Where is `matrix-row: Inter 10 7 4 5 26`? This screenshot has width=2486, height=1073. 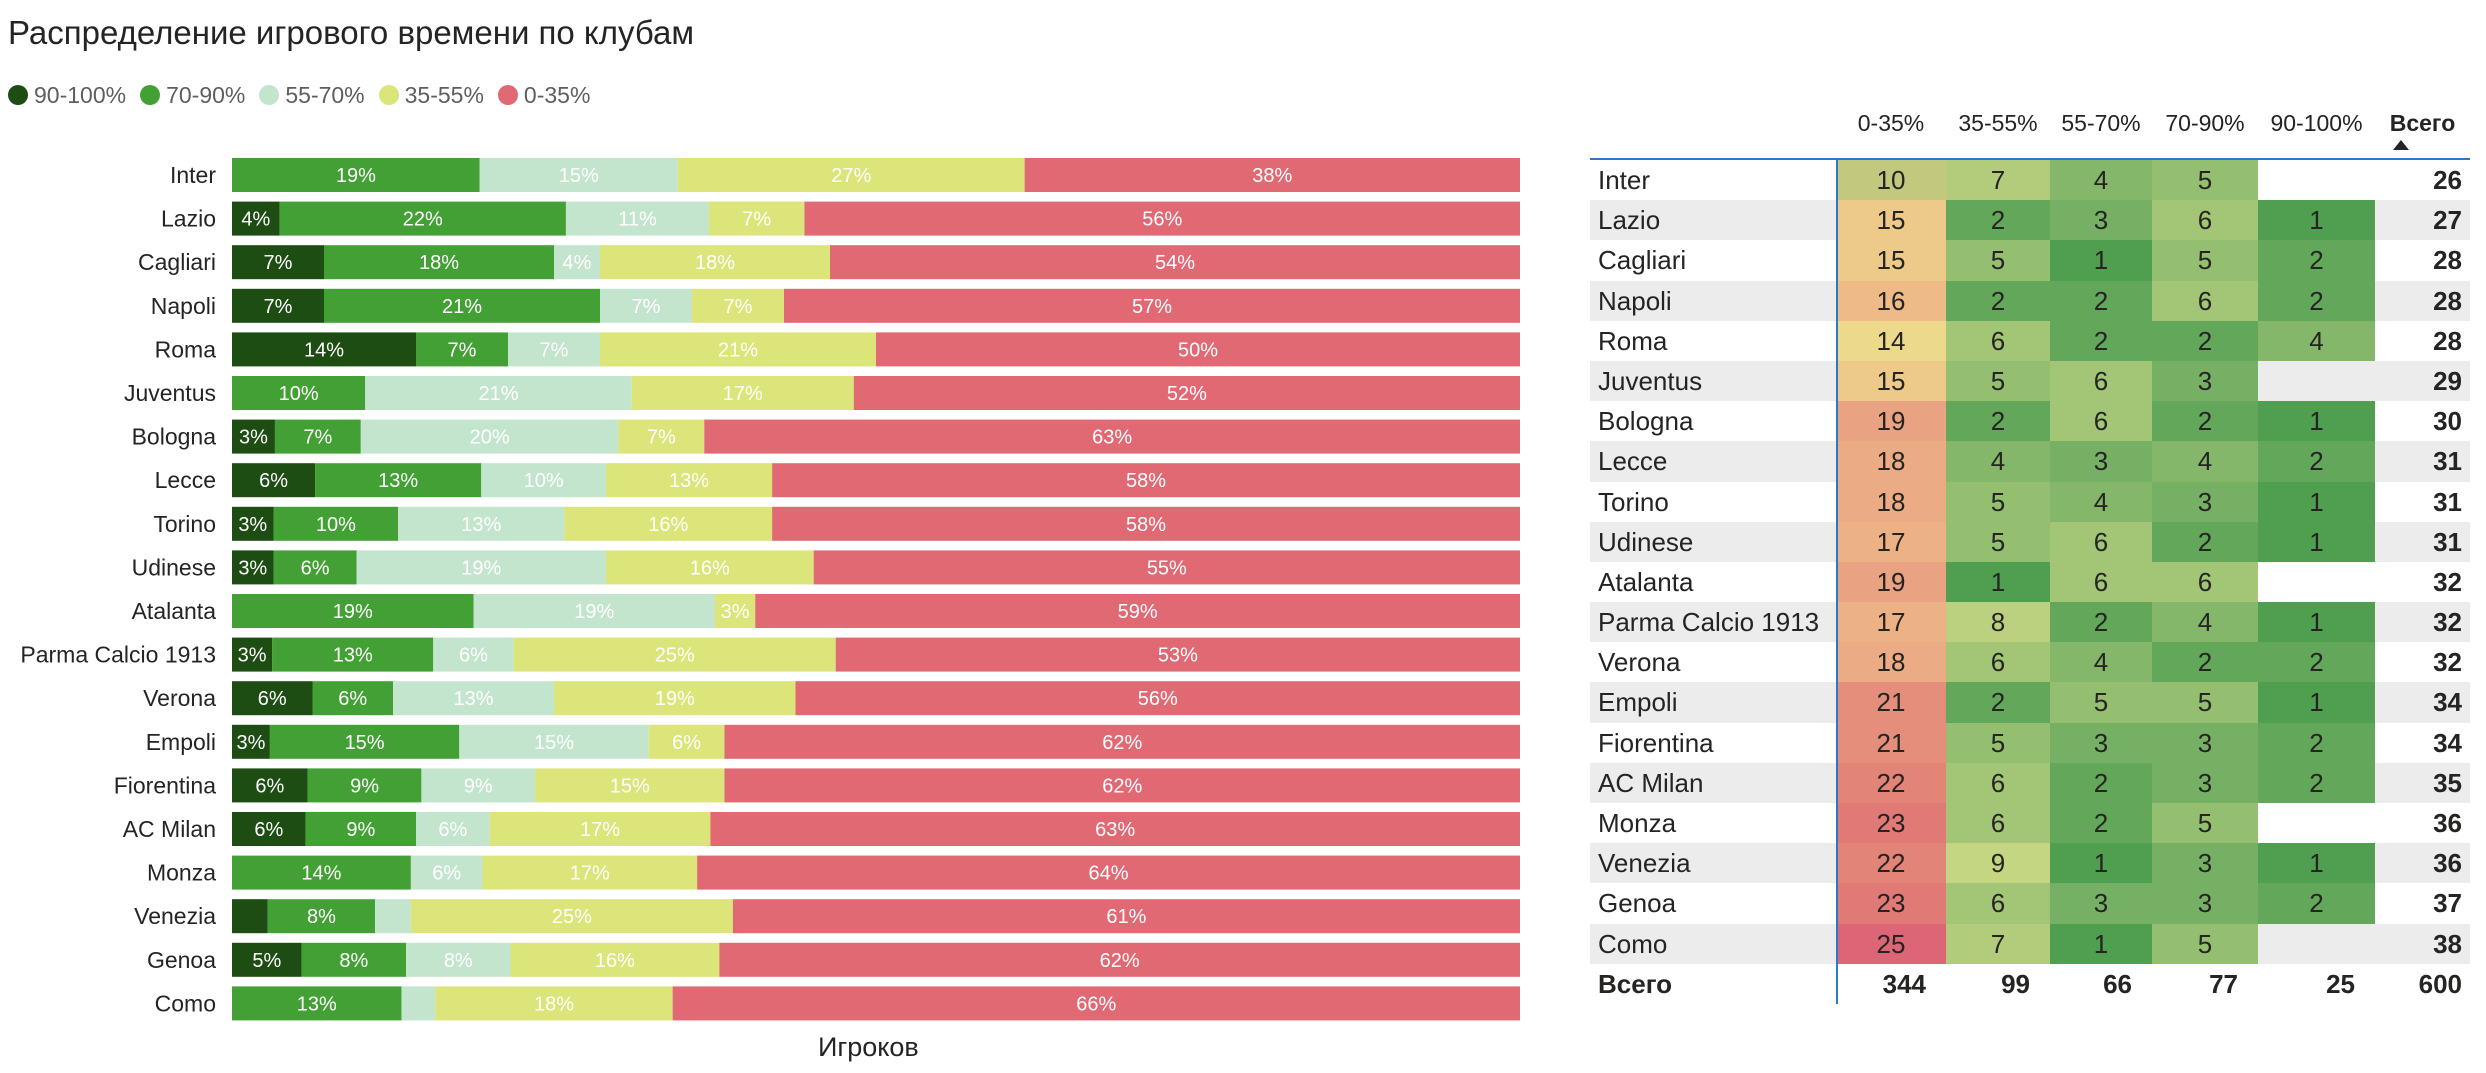 matrix-row: Inter 10 7 4 5 26 is located at coordinates (2030, 180).